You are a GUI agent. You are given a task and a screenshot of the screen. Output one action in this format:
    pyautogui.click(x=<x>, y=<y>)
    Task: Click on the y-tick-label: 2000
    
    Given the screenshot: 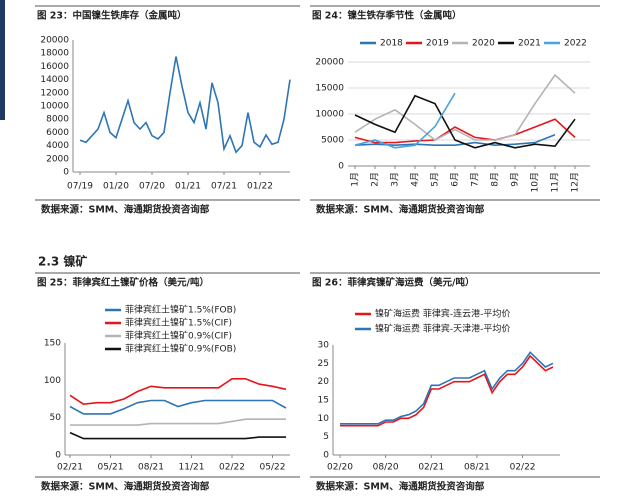 What is the action you would take?
    pyautogui.click(x=57, y=159)
    